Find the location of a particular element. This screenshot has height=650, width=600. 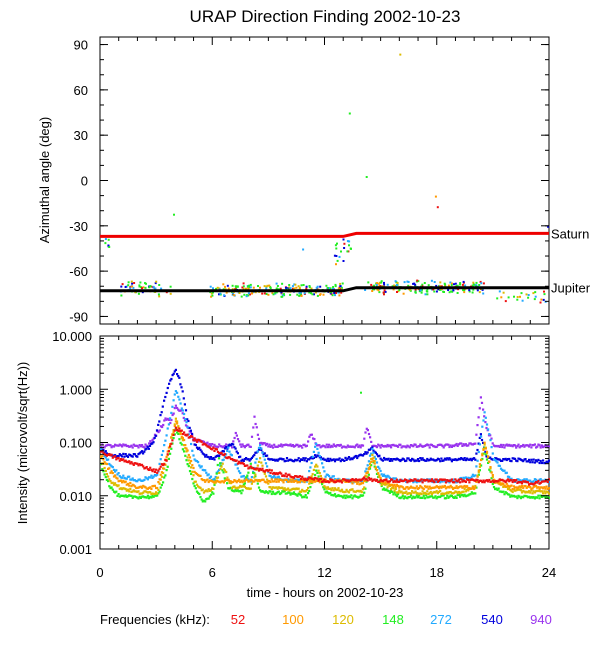

y-tick-label: -60 is located at coordinates (78, 271).